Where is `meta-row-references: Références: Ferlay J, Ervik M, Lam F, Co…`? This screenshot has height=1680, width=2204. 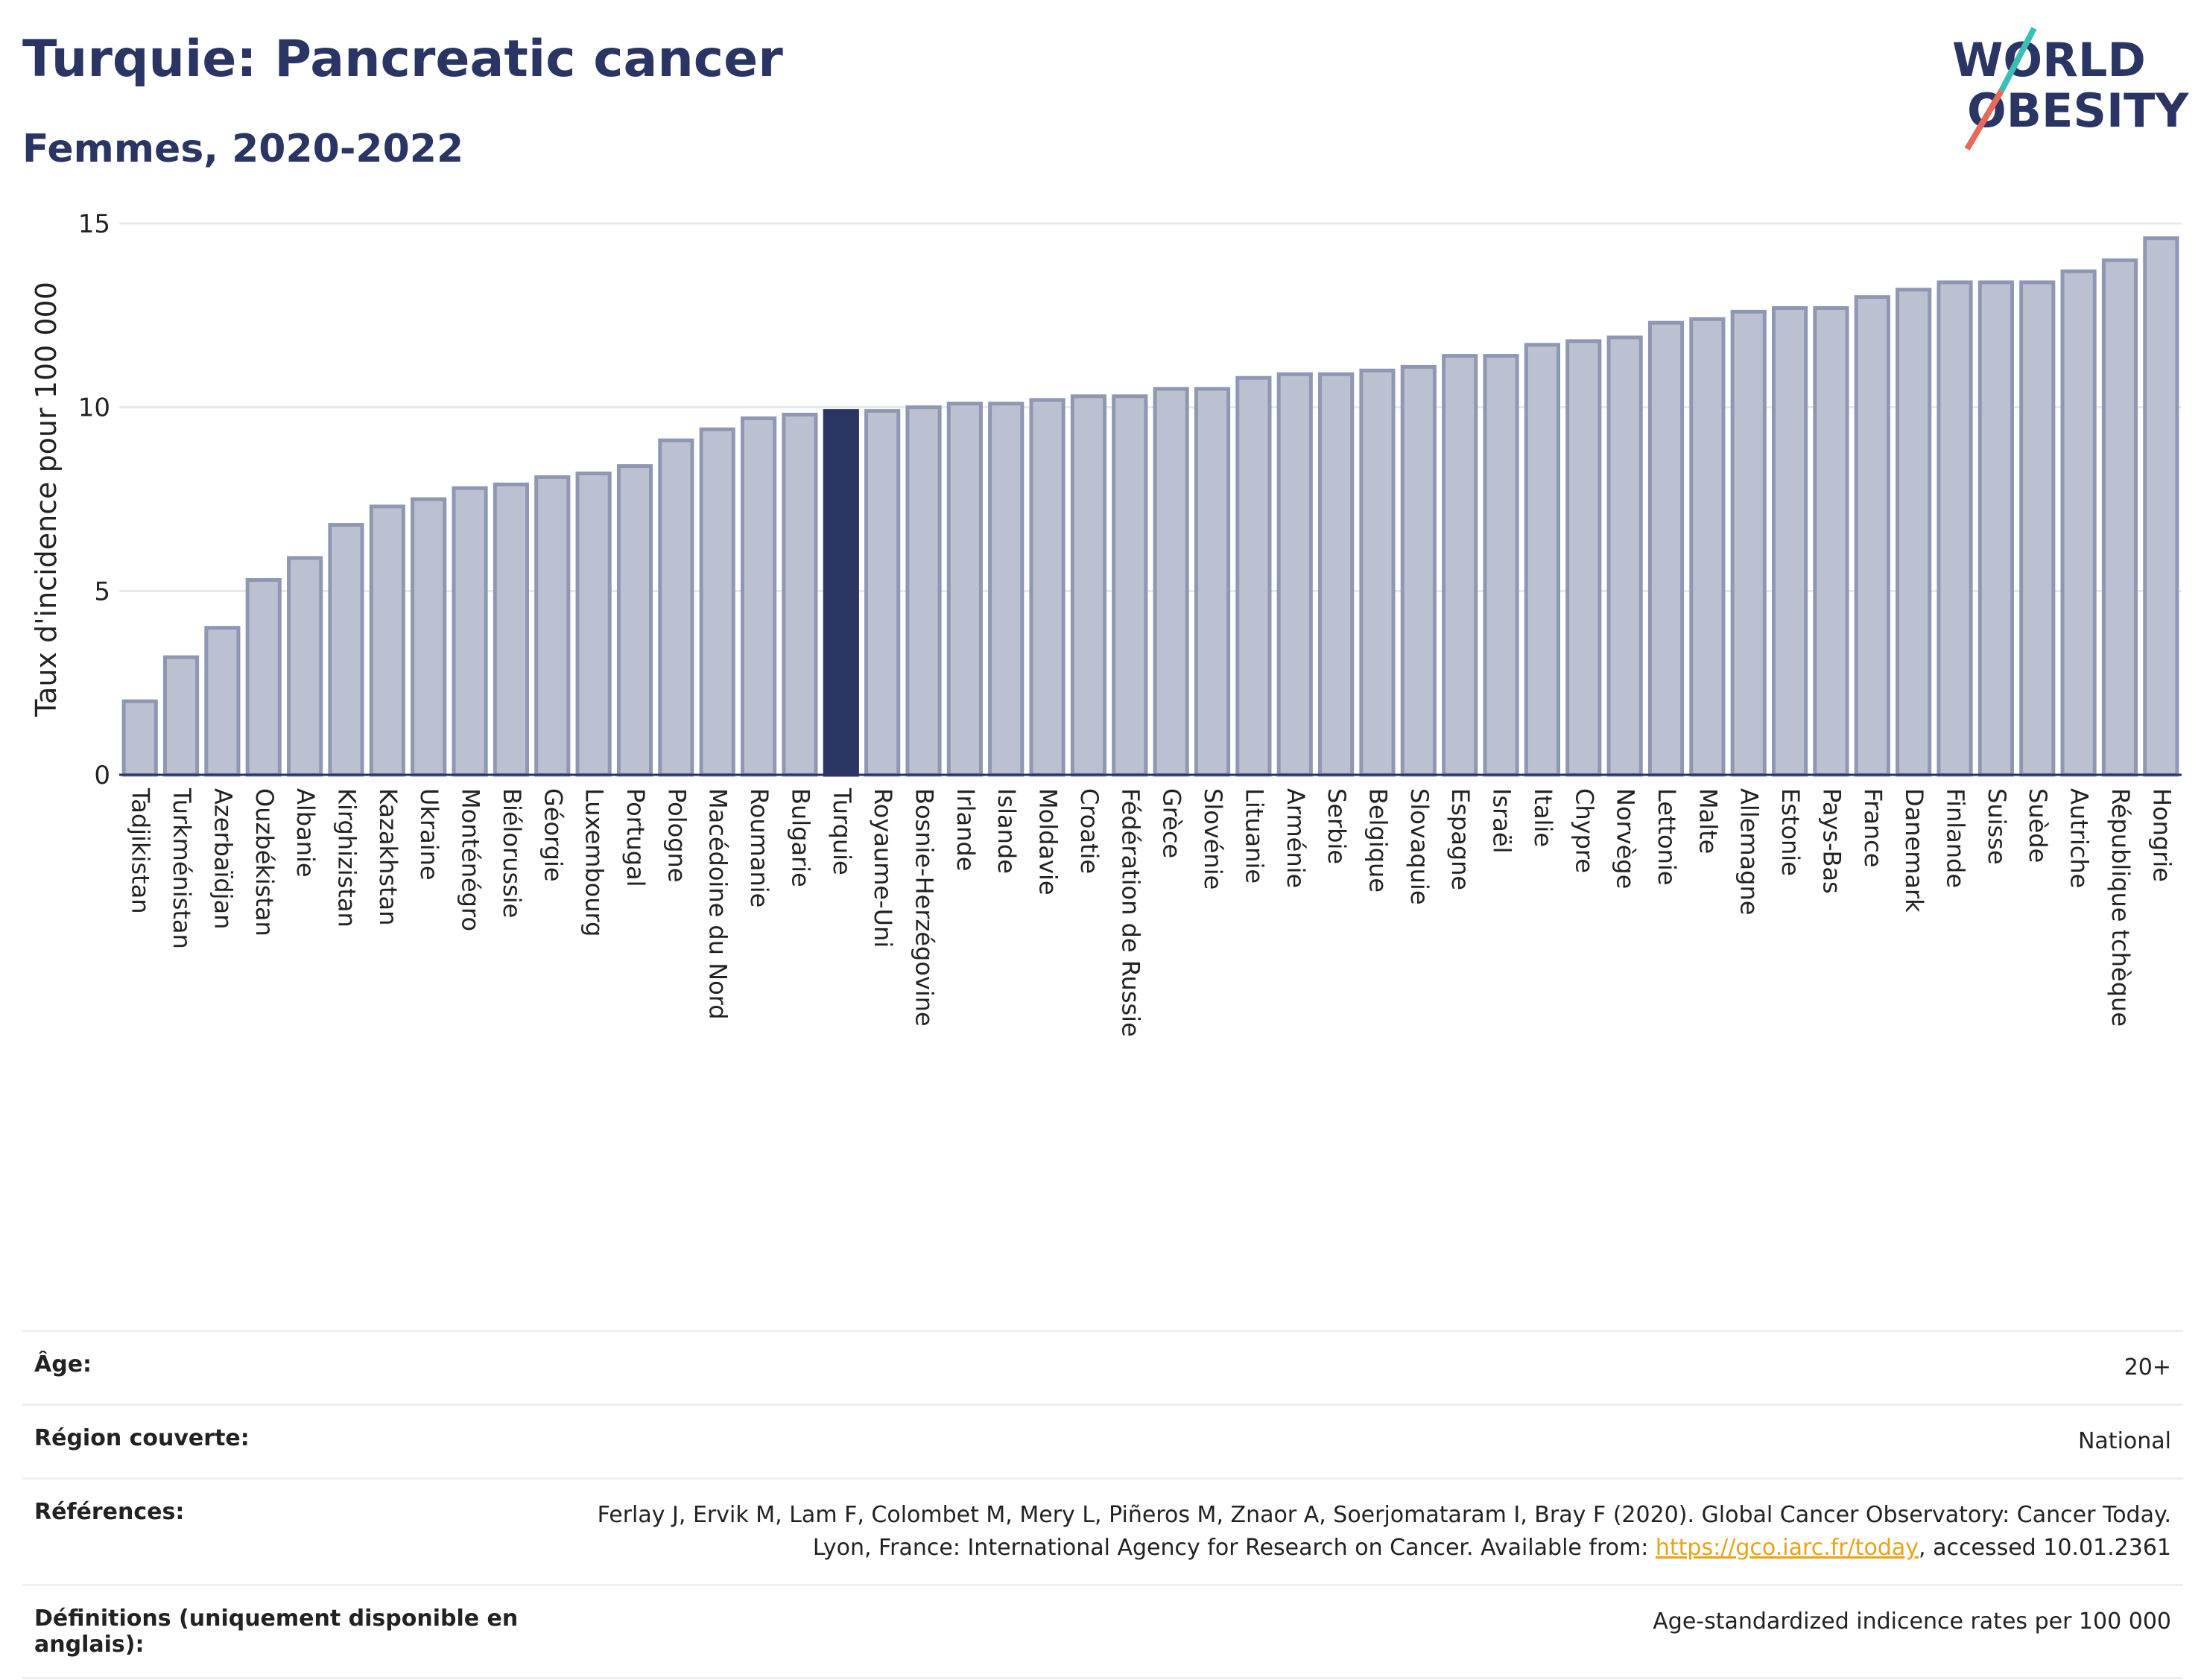 meta-row-references: Références: Ferlay J, Ervik M, Lam F, Co… is located at coordinates (1102, 1531).